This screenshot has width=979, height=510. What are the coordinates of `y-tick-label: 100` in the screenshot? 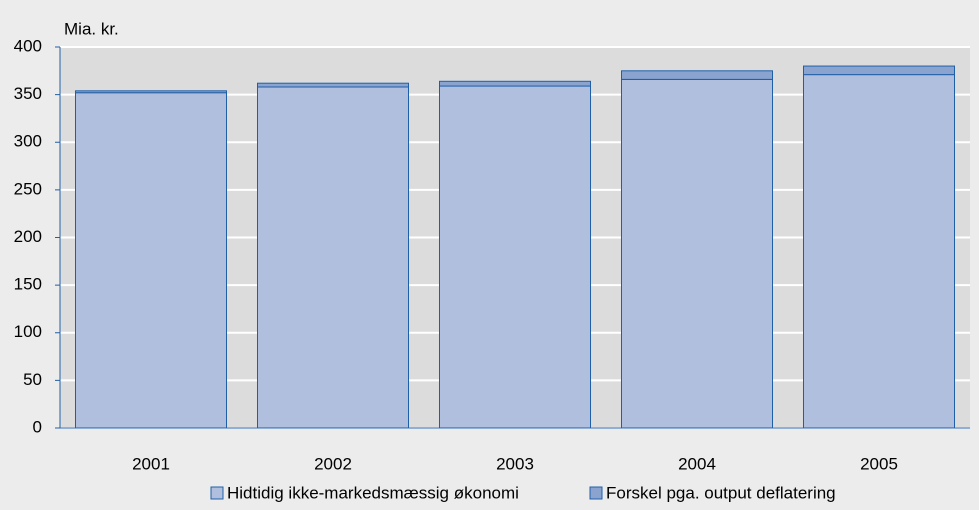 It's located at (28, 331).